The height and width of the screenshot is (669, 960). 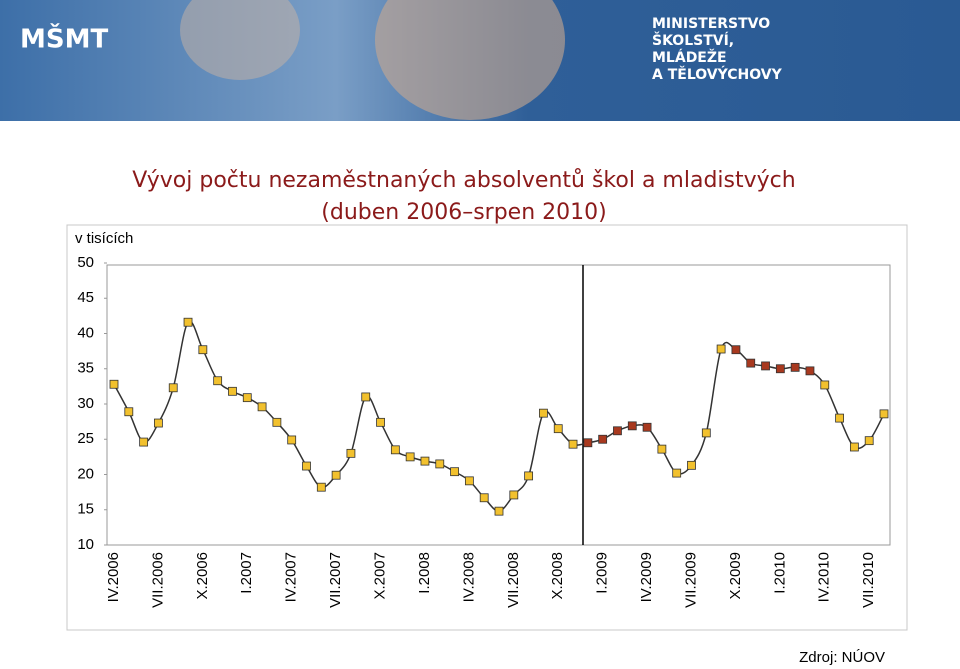 What do you see at coordinates (779, 573) in the screenshot?
I see `x-tick-label: I.2010` at bounding box center [779, 573].